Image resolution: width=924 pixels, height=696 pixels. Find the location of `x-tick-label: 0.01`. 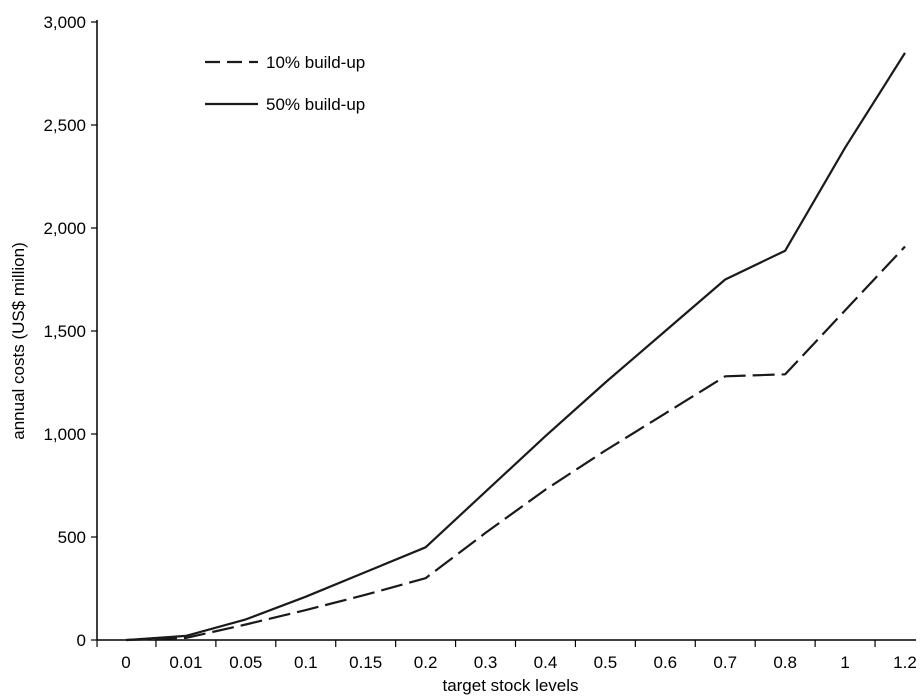

x-tick-label: 0.01 is located at coordinates (185, 662).